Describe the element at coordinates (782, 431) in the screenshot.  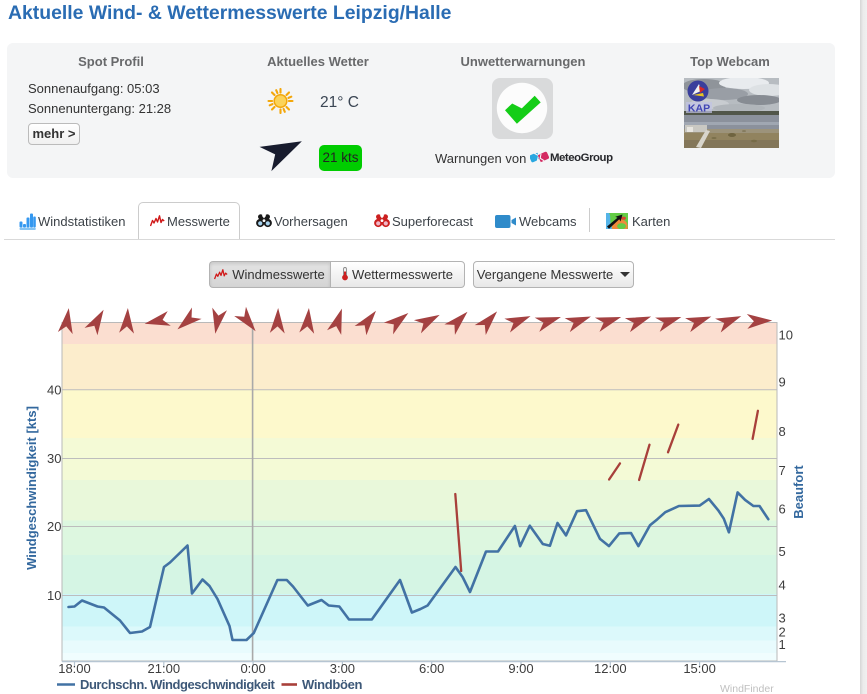
I see `svg-text: 8` at that location.